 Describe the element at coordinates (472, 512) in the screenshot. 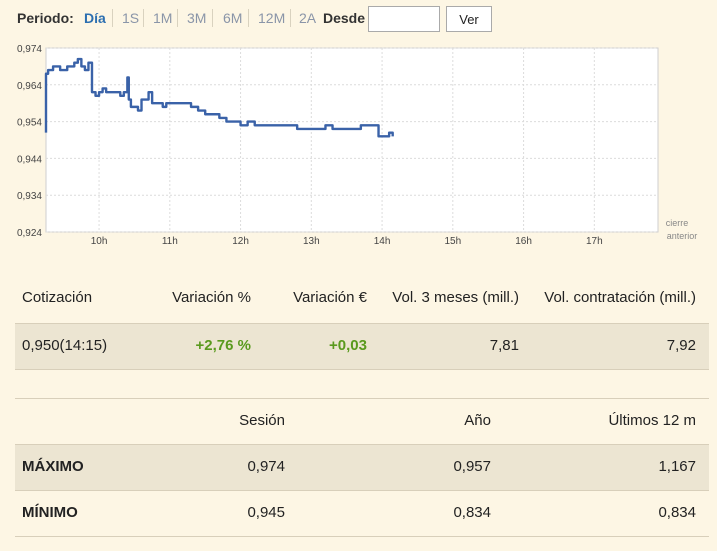

I see `minimo-ano: 0,834` at that location.